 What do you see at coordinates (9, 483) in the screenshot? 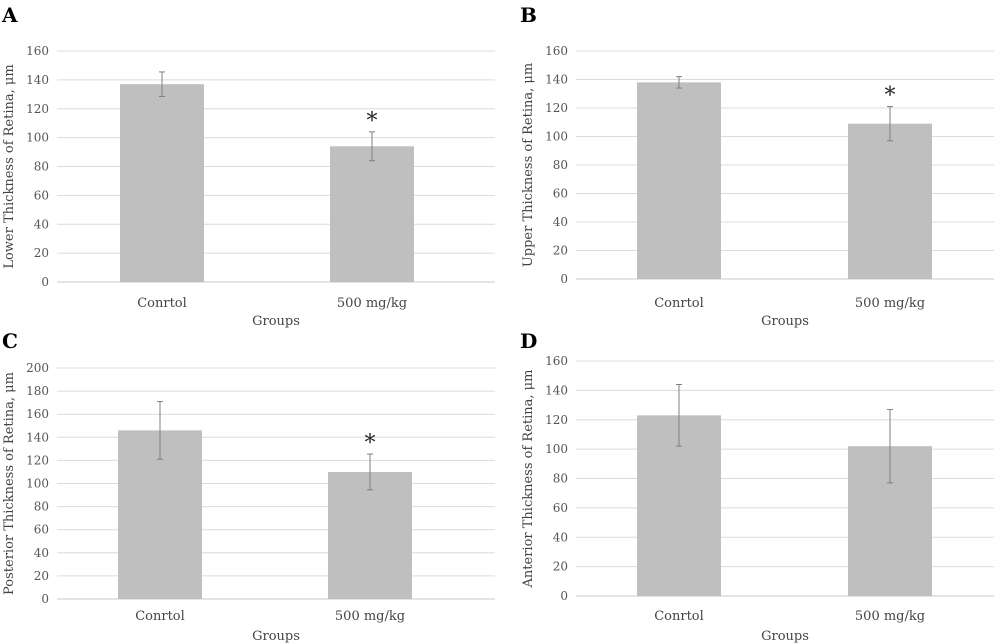
I see `y-axis-title: Posterior Thickness of Retina, μm` at bounding box center [9, 483].